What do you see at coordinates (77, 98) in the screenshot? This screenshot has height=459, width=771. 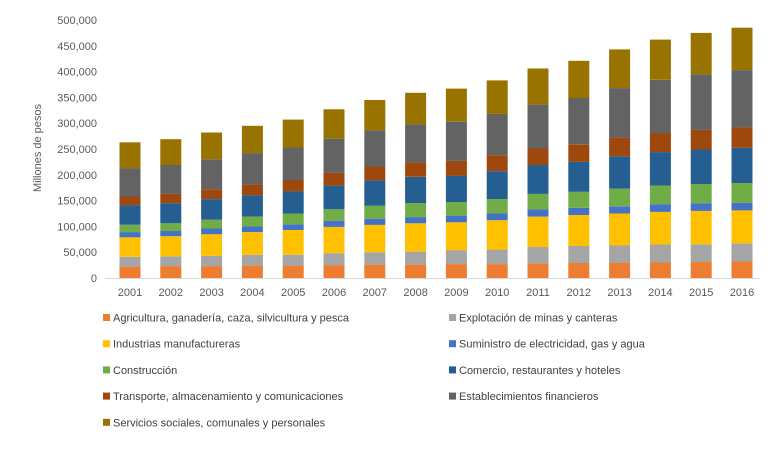 I see `y-tick-label: 350,000` at bounding box center [77, 98].